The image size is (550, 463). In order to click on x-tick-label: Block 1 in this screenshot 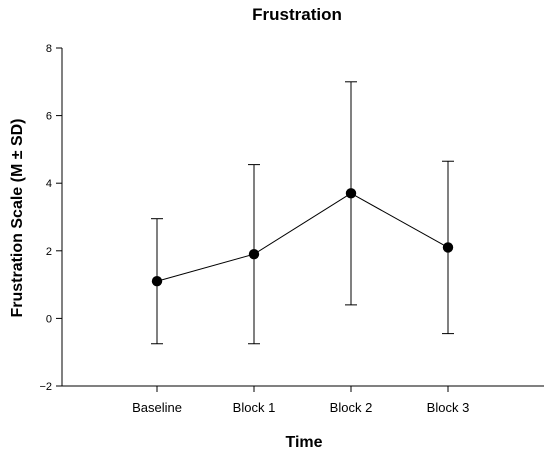, I will do `click(254, 407)`.